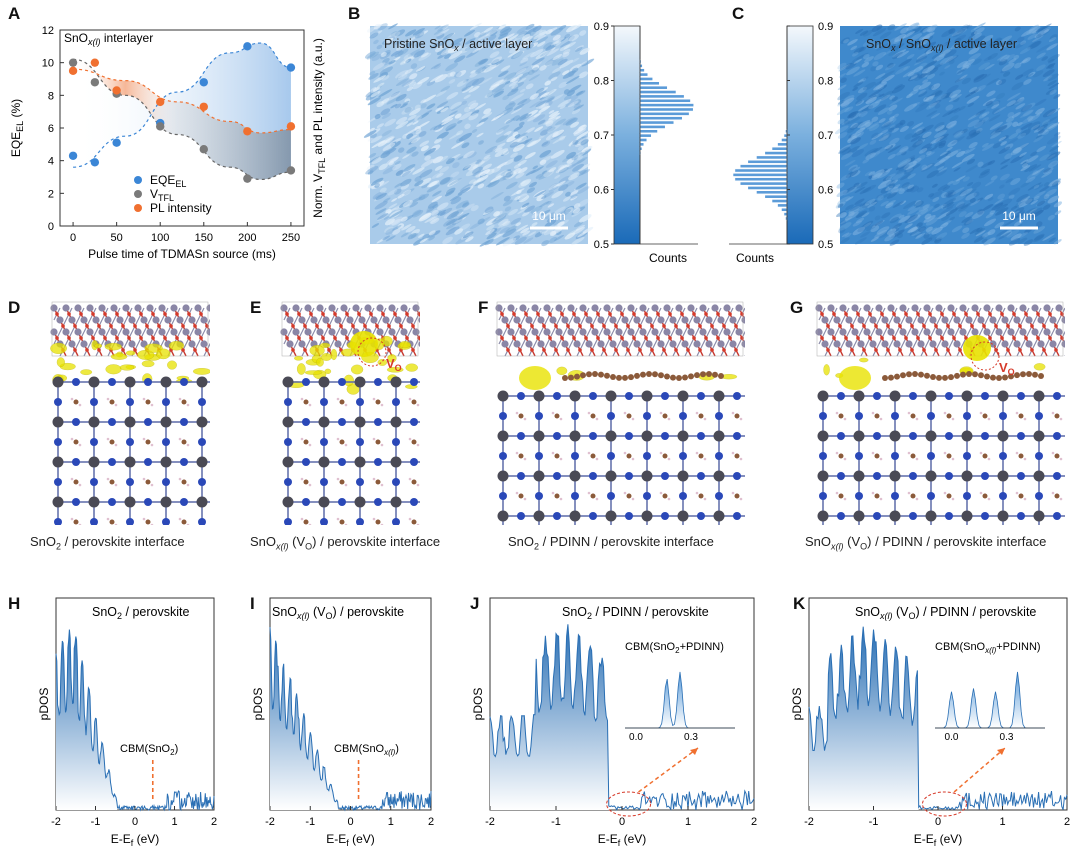 The width and height of the screenshot is (1080, 855). What do you see at coordinates (108, 39) in the screenshot?
I see `interlayer-label: SnOx(l) interlayer` at bounding box center [108, 39].